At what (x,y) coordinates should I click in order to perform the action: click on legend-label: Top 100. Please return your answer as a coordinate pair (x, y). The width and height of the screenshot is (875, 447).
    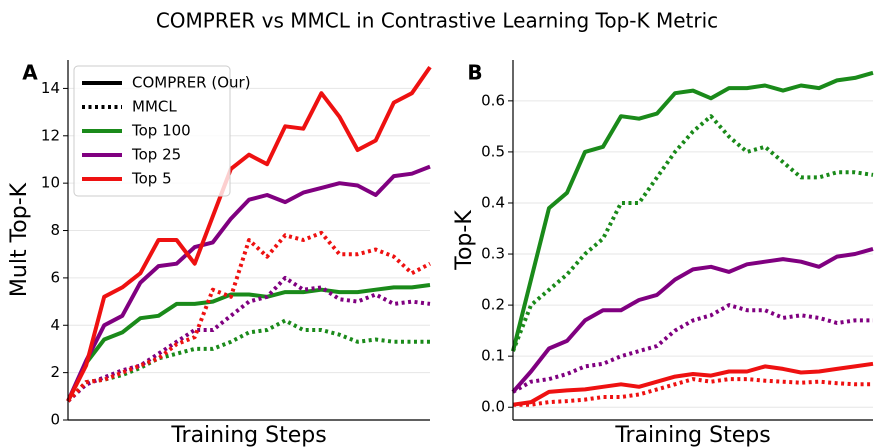
    Looking at the image, I should click on (161, 131).